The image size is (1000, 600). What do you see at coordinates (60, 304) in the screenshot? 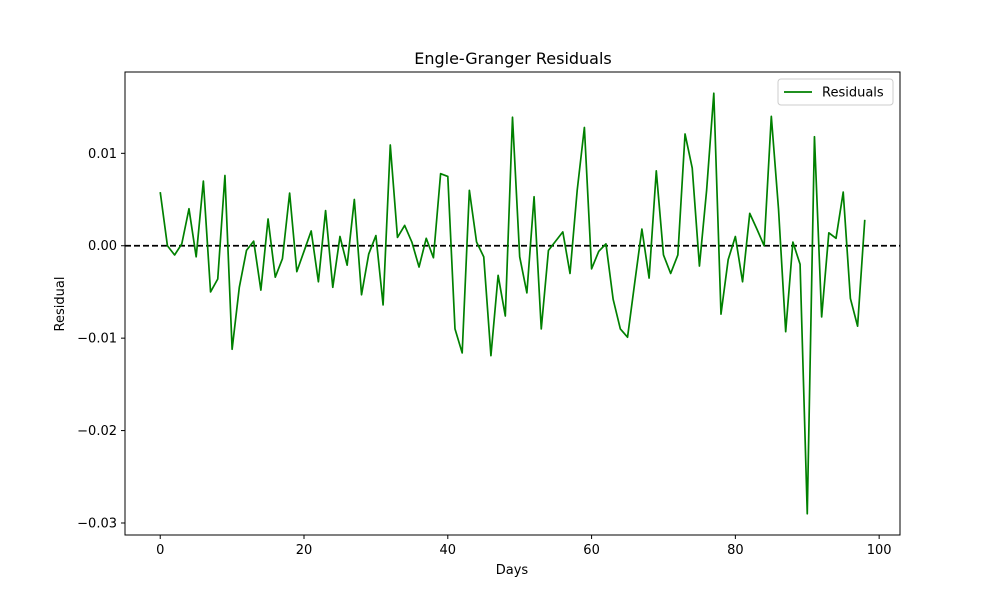
I see `y-axis-label: Residual` at bounding box center [60, 304].